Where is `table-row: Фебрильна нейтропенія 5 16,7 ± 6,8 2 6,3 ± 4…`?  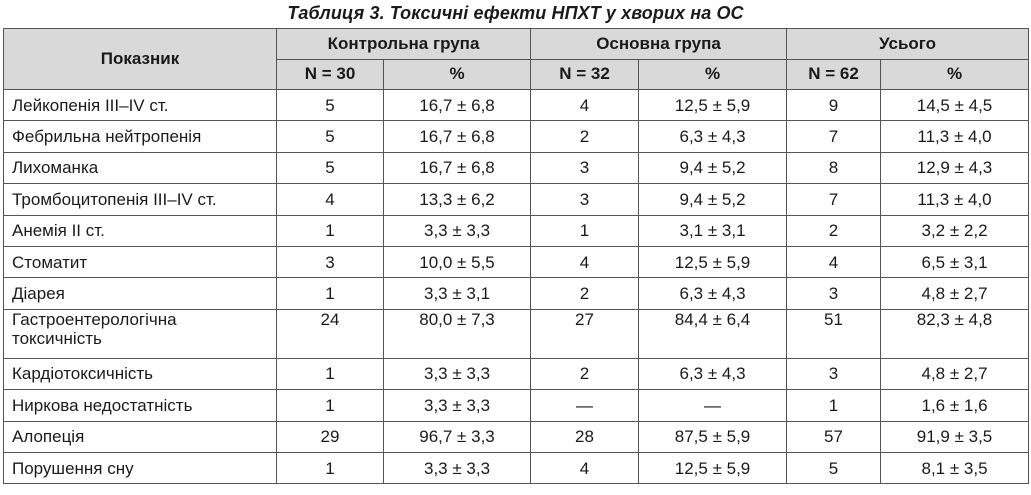
table-row: Фебрильна нейтропенія 5 16,7 ± 6,8 2 6,3 ± 4… is located at coordinates (516, 136).